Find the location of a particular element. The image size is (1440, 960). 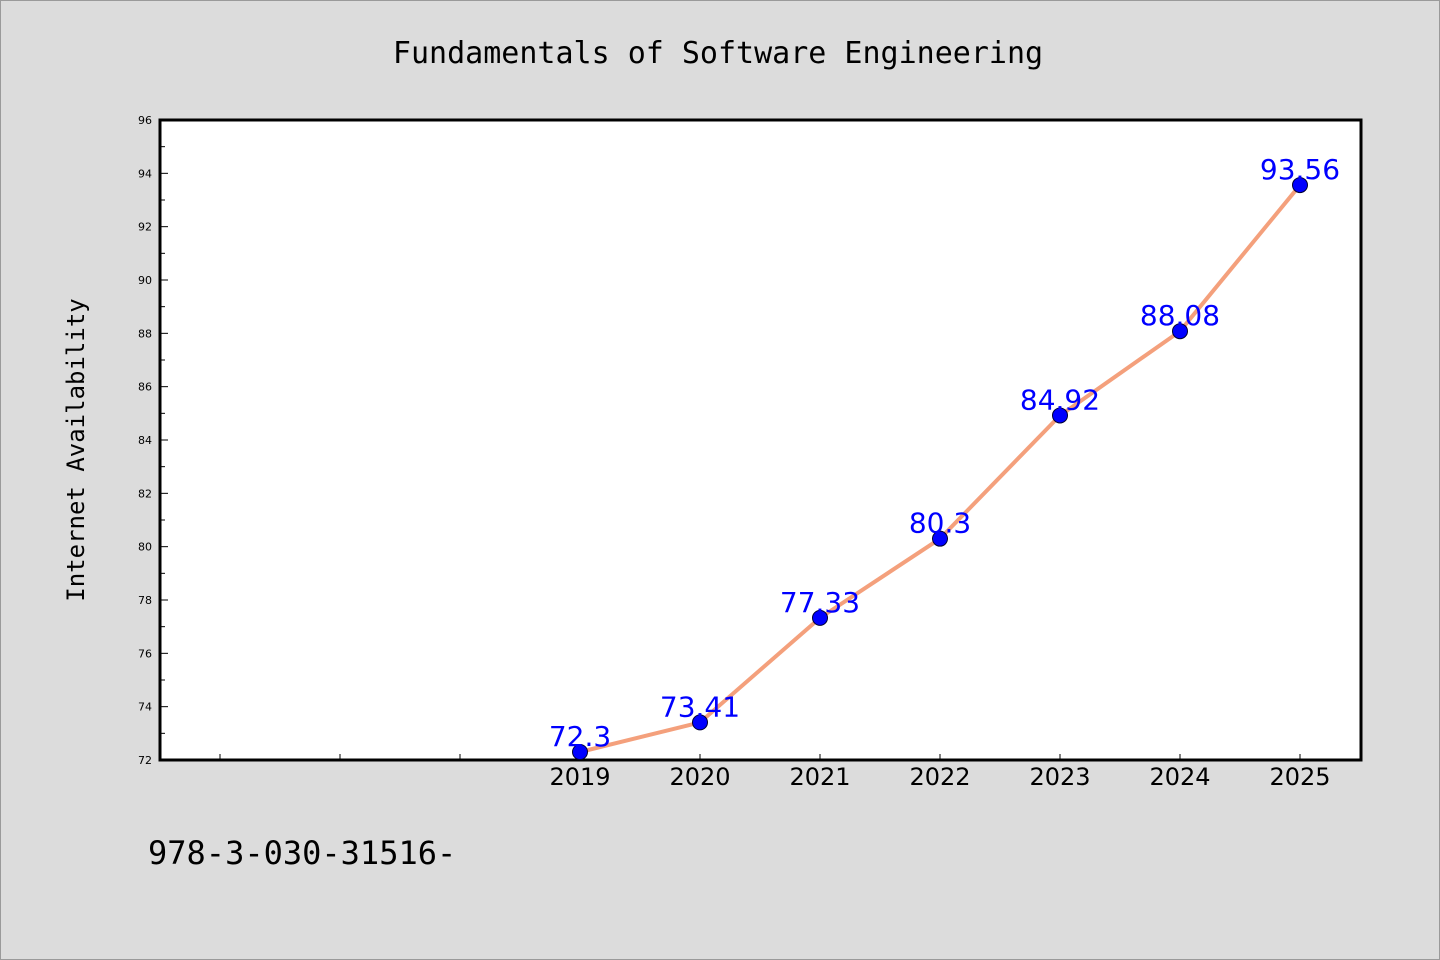

data-label: 80.3 is located at coordinates (940, 523).